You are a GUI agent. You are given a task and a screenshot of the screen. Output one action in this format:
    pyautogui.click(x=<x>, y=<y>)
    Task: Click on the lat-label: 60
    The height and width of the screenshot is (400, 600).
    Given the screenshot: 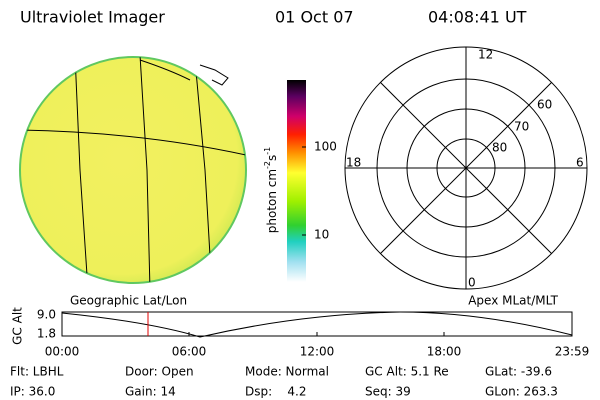 What is the action you would take?
    pyautogui.click(x=544, y=105)
    